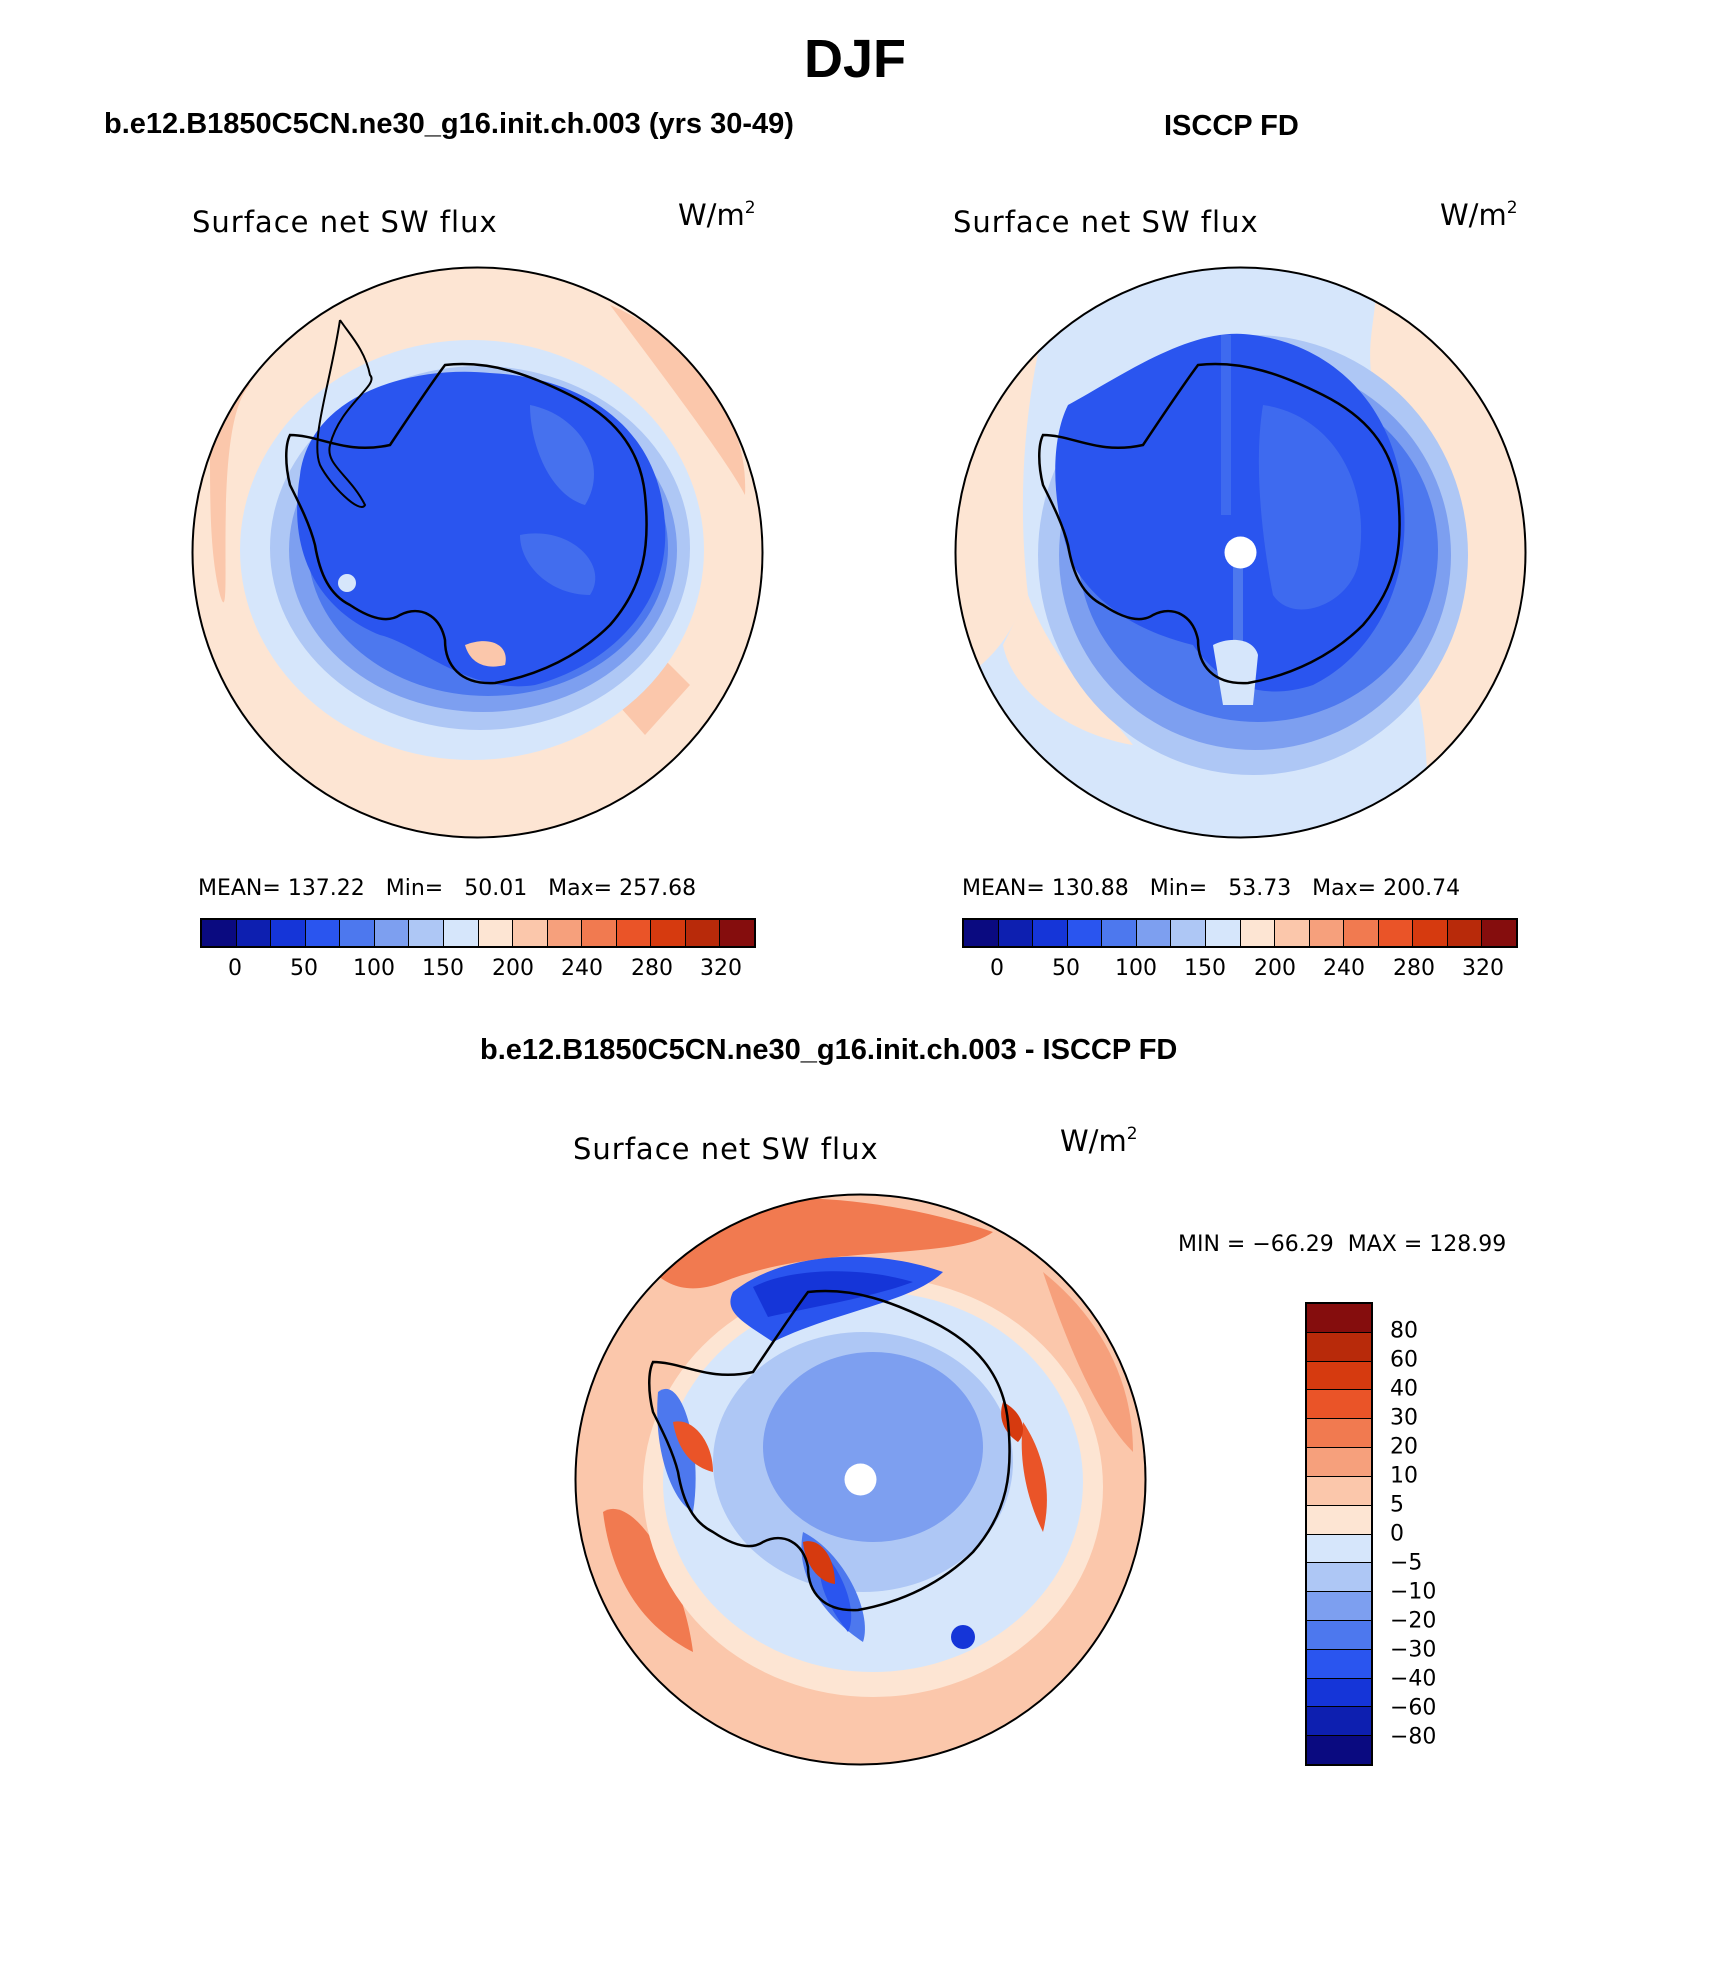 Image resolution: width=1710 pixels, height=1972 pixels. What do you see at coordinates (717, 215) in the screenshot?
I see `panel-model-units: W/m2` at bounding box center [717, 215].